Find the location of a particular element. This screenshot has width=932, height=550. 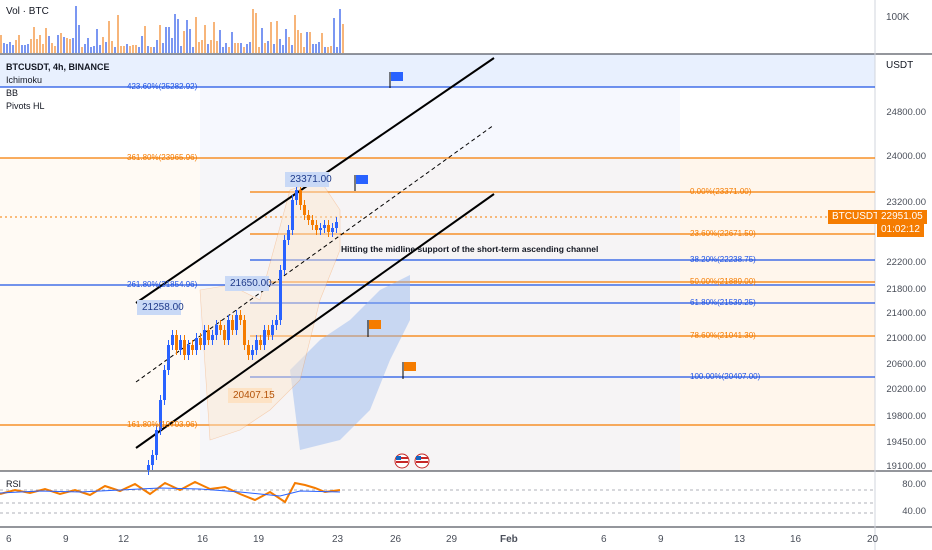

rsi-line is located at coordinates (170, 492).